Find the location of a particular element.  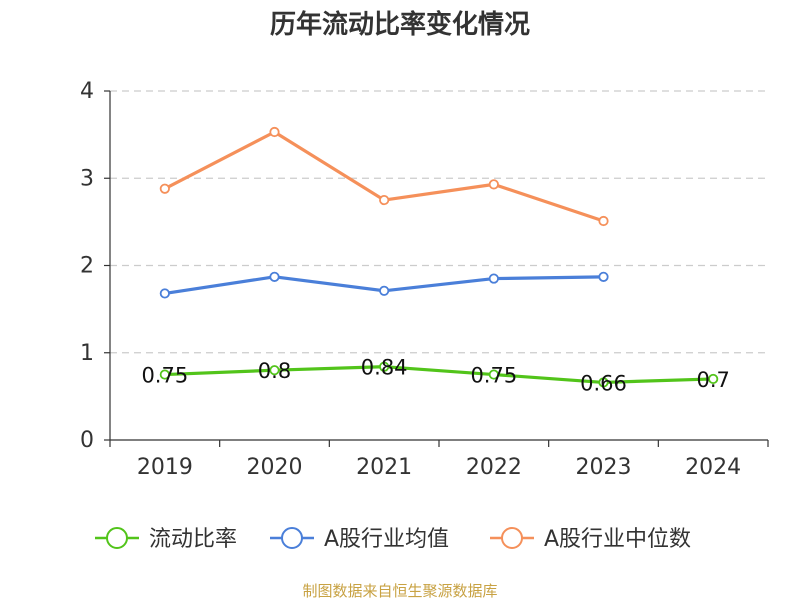

x-tick-label: 2020 is located at coordinates (275, 467).